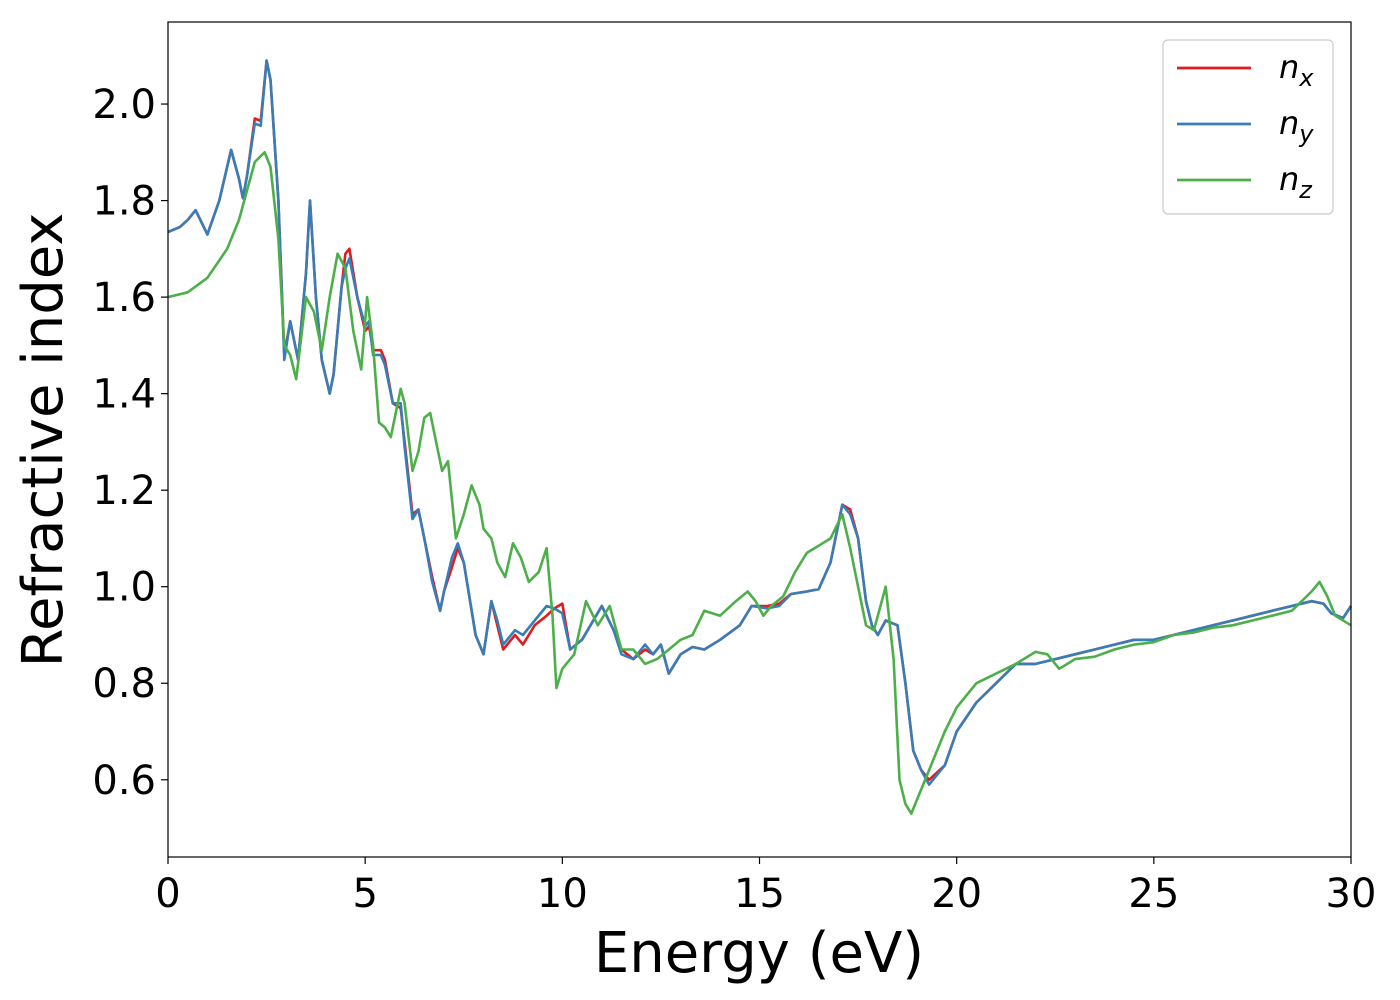  What do you see at coordinates (124, 781) in the screenshot?
I see `y-tick-label: 0.6` at bounding box center [124, 781].